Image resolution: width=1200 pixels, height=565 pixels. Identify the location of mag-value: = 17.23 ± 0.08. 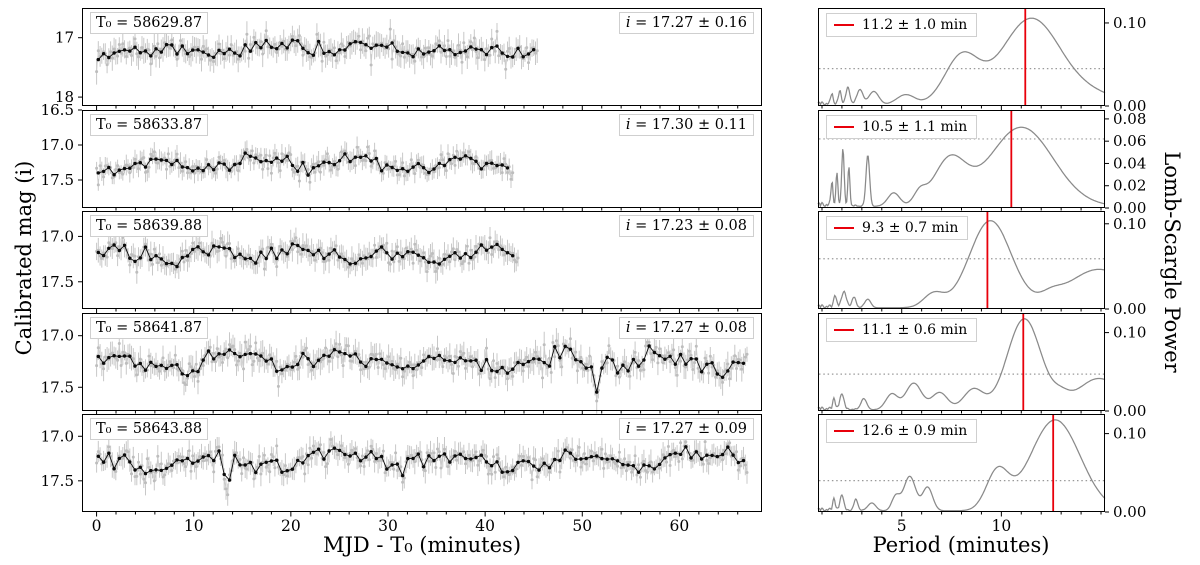
(688, 226).